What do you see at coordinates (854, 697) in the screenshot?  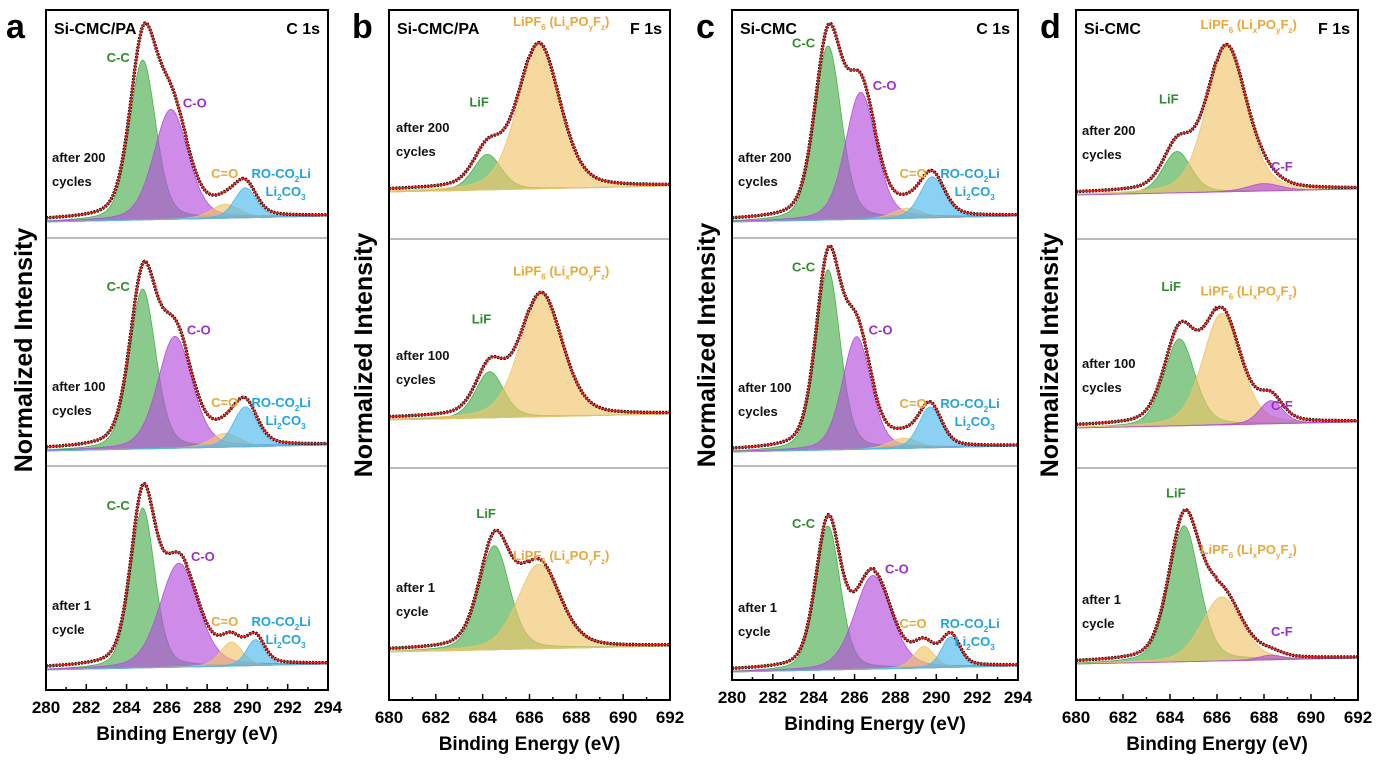 I see `x-tick-label: 286` at bounding box center [854, 697].